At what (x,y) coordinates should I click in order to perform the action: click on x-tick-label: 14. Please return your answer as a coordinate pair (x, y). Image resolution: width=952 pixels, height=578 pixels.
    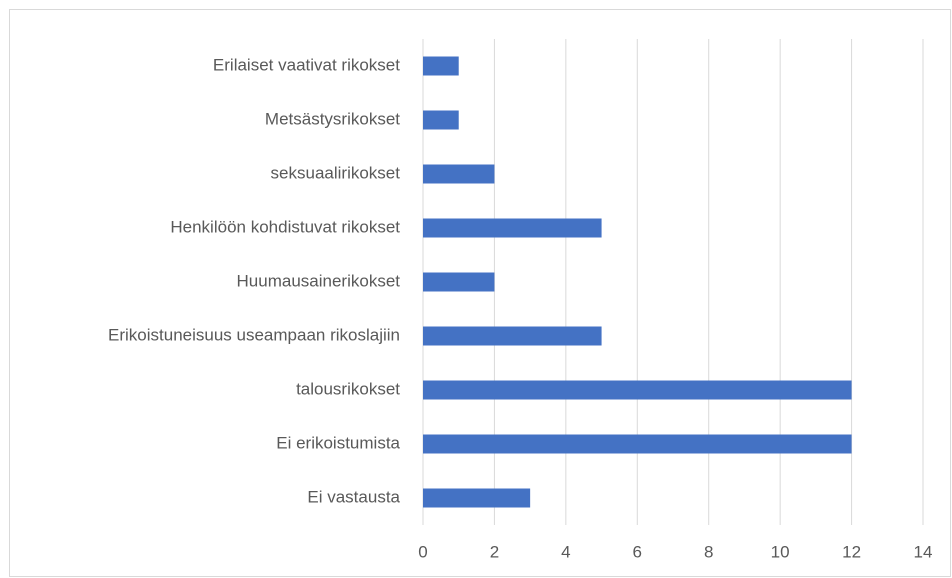
    Looking at the image, I should click on (923, 551).